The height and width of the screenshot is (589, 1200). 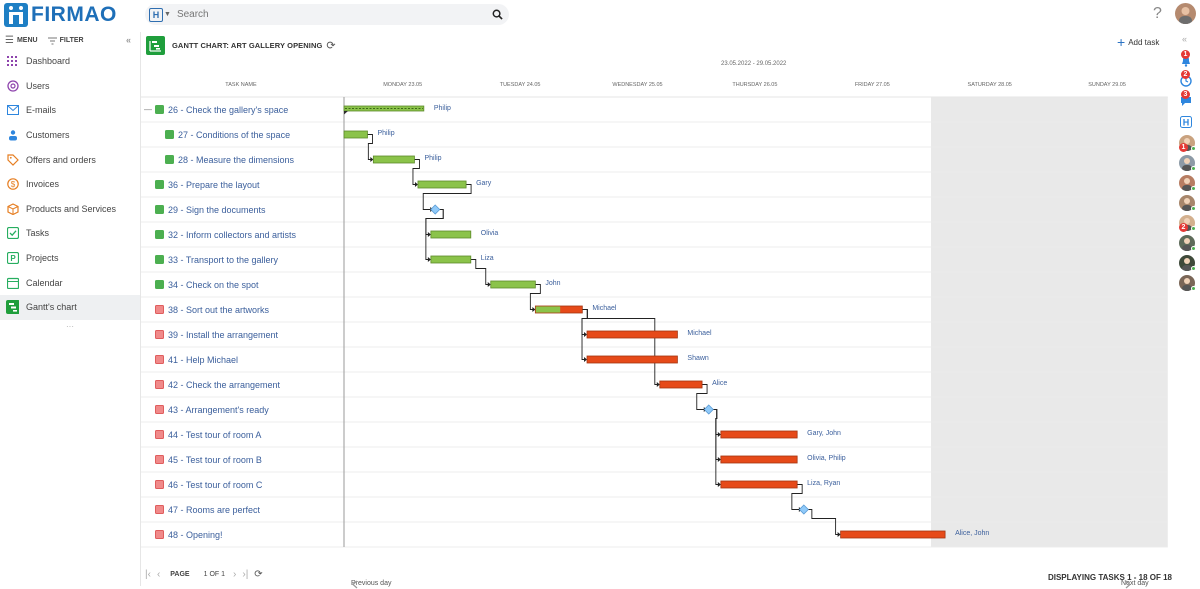 What do you see at coordinates (129, 40) in the screenshot?
I see `collapse-sidebar-icon: «` at bounding box center [129, 40].